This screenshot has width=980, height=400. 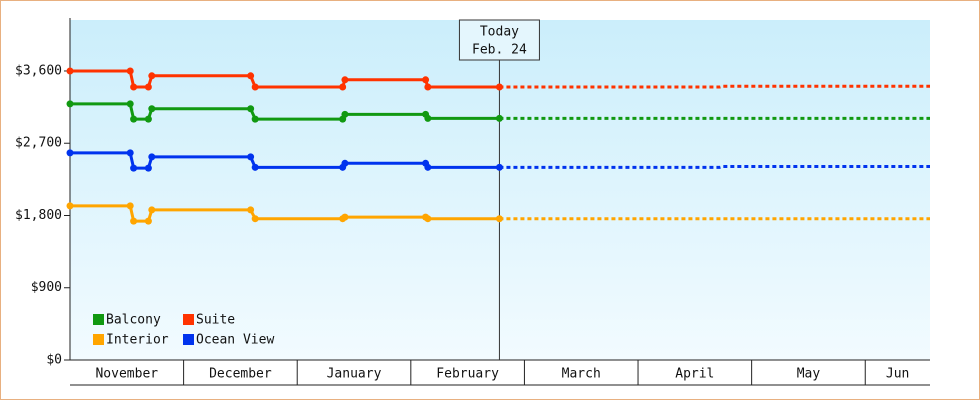 What do you see at coordinates (235, 340) in the screenshot?
I see `legend-label: Ocean View` at bounding box center [235, 340].